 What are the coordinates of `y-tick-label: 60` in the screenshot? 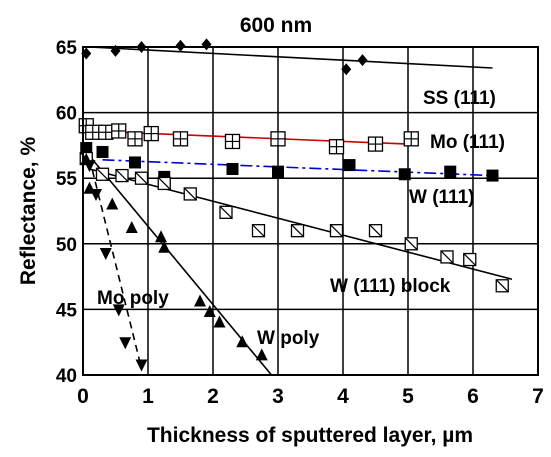 It's located at (66, 114).